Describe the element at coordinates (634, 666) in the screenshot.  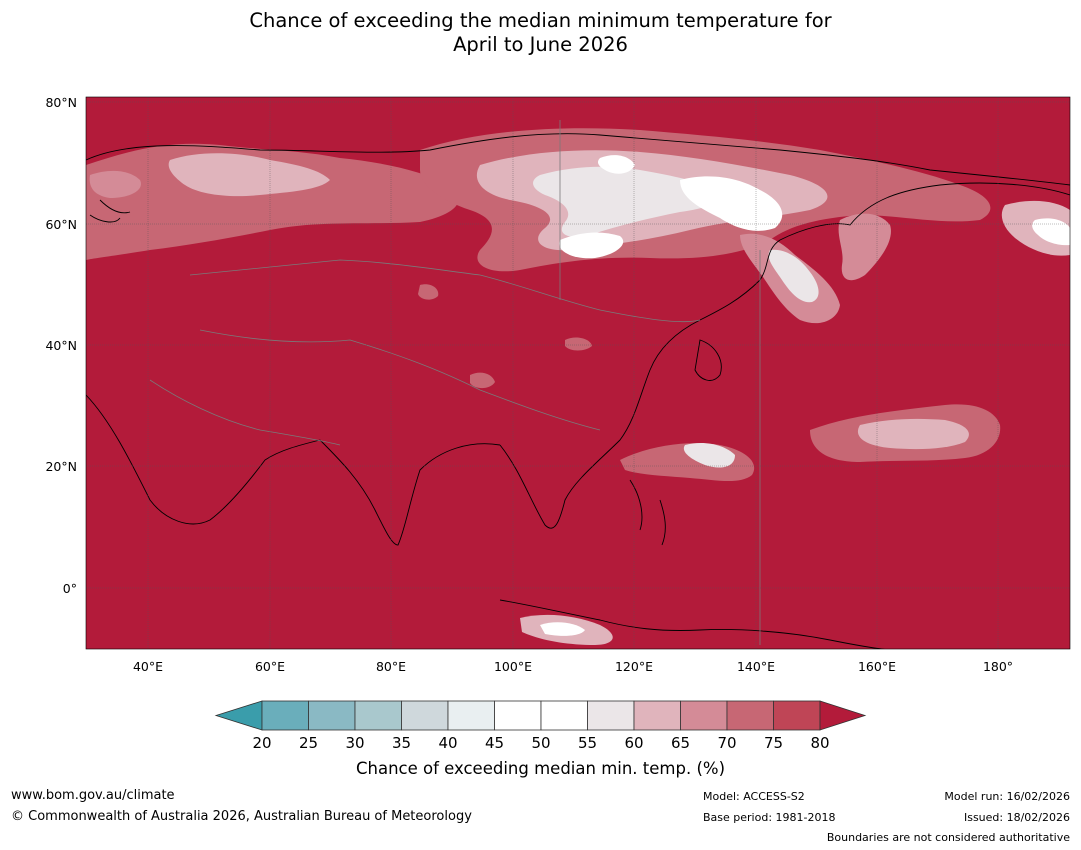
I see `longitude-label: 120°E` at that location.